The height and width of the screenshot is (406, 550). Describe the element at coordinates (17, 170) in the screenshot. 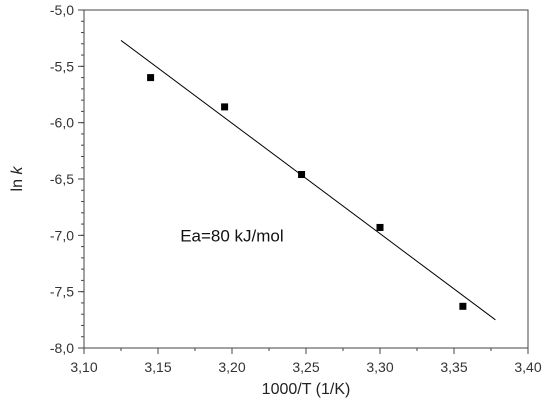

I see `y-axis-title-italic: k` at that location.